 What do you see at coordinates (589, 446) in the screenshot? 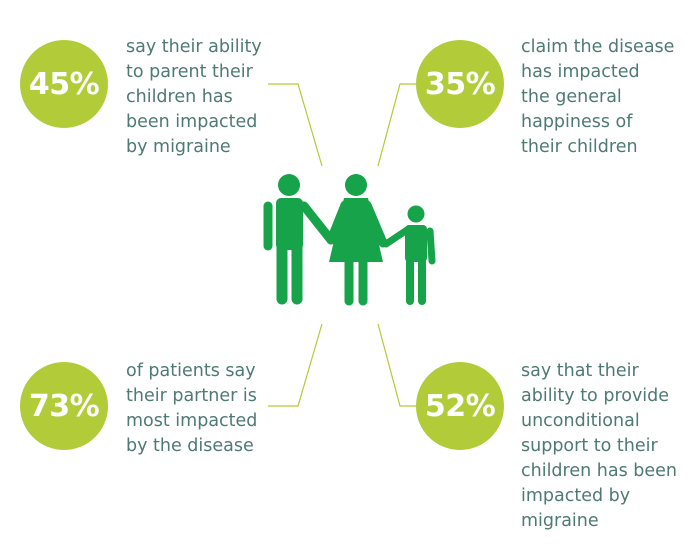
I see `stat-text-line: support to their` at bounding box center [589, 446].